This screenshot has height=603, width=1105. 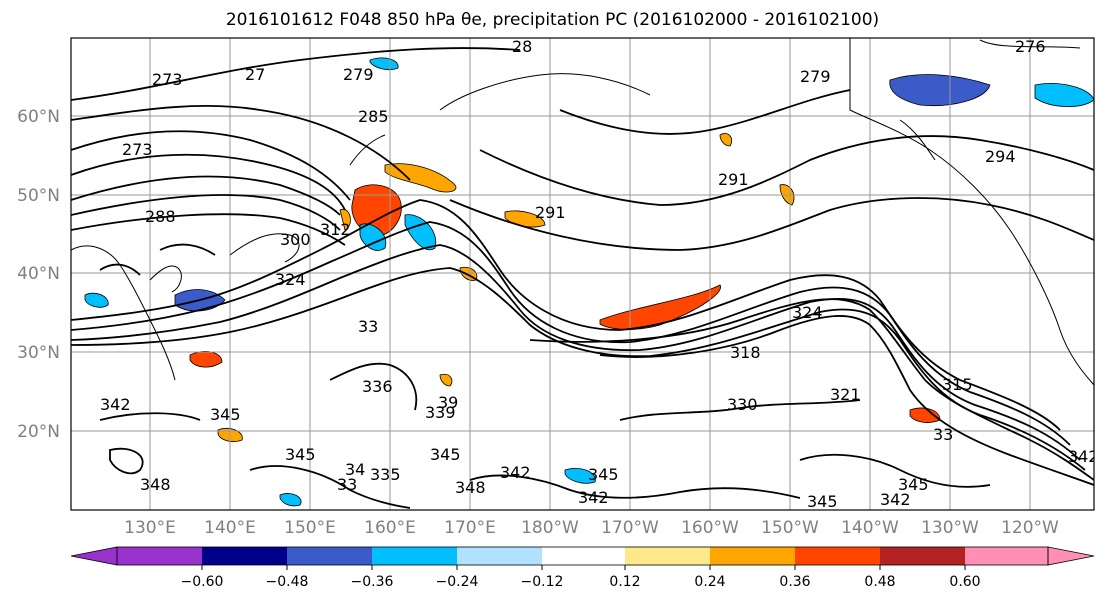 I want to click on contour-label: 34, so click(x=355, y=469).